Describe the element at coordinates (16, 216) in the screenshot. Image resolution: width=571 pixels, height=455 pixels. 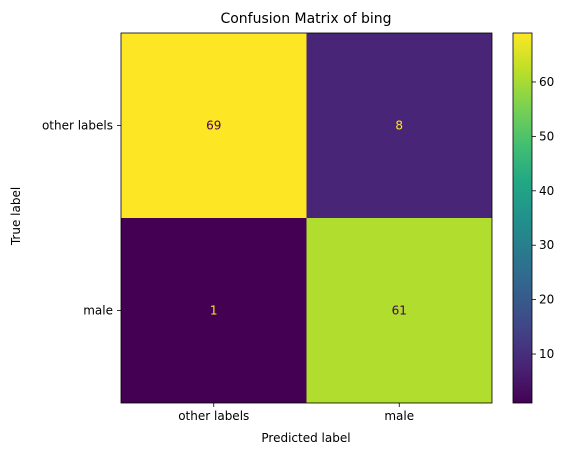
I see `y-axis-label: True label` at that location.